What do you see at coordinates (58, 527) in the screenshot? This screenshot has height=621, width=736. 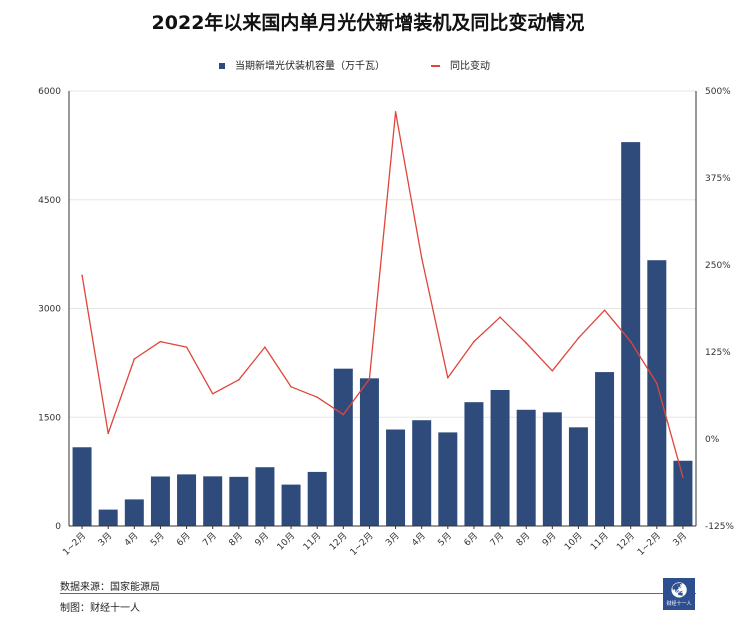 I see `y-left-tick-label: 0` at bounding box center [58, 527].